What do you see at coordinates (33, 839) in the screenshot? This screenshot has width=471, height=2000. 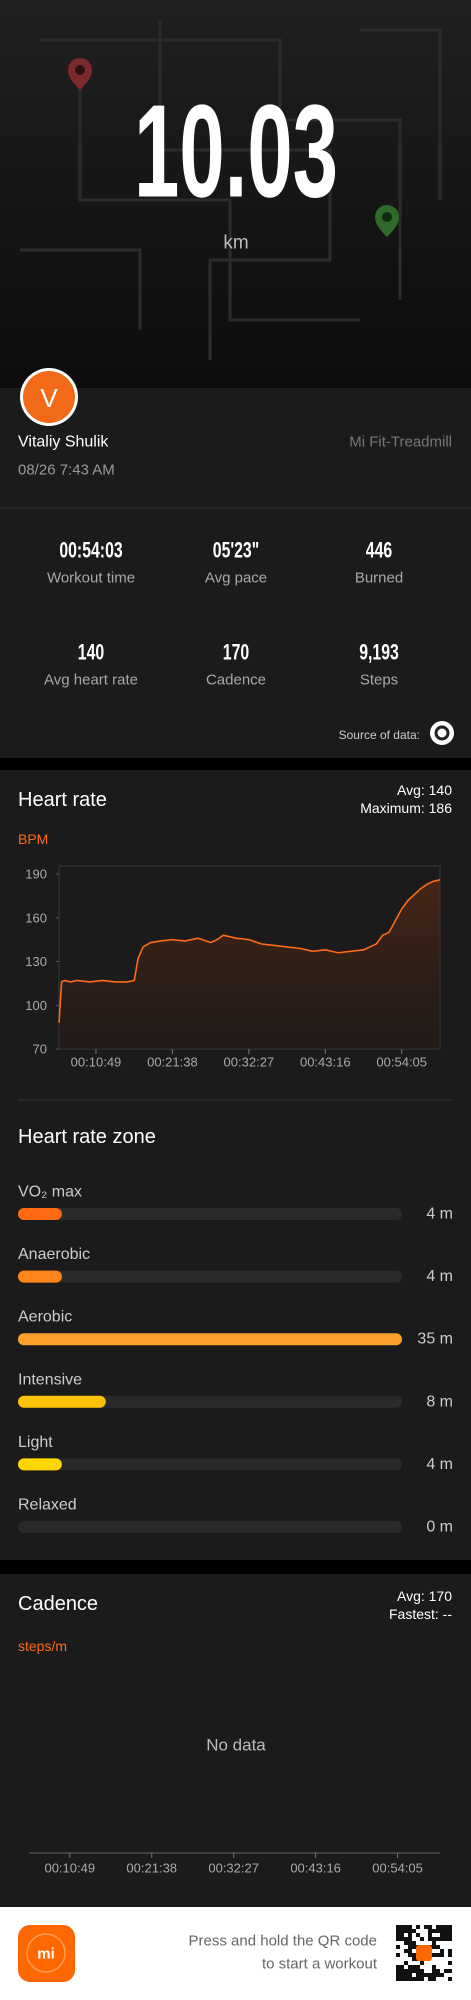 I see `heart-rate-unit: BPM` at bounding box center [33, 839].